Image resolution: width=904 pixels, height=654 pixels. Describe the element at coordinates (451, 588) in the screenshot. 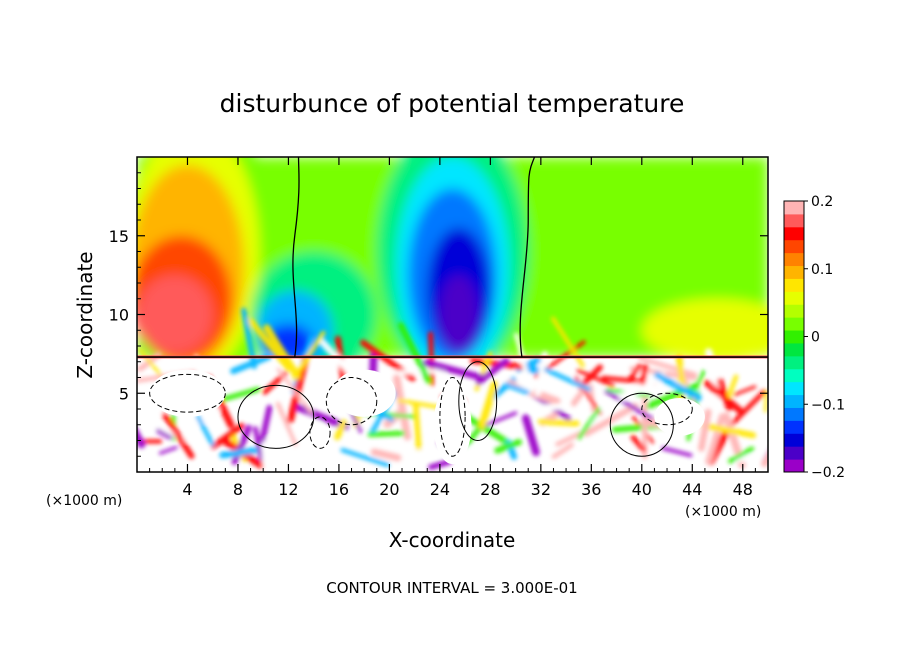

I see `contour-interval-note: CONTOUR INTERVAL = 3.000E-01` at that location.